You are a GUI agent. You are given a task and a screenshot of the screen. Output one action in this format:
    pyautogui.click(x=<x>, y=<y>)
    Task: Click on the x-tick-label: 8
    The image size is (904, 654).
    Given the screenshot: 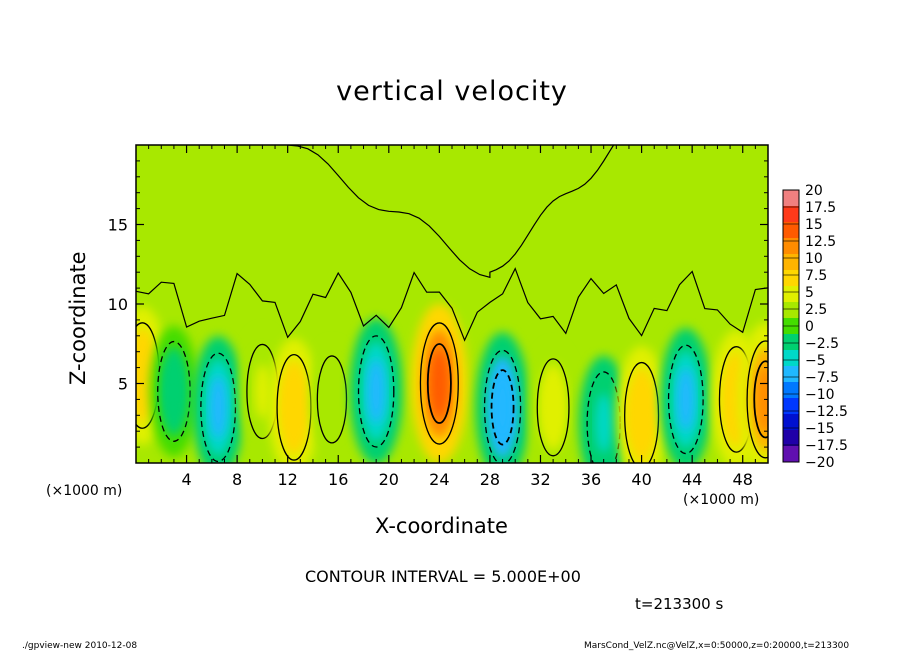 What is the action you would take?
    pyautogui.click(x=237, y=479)
    